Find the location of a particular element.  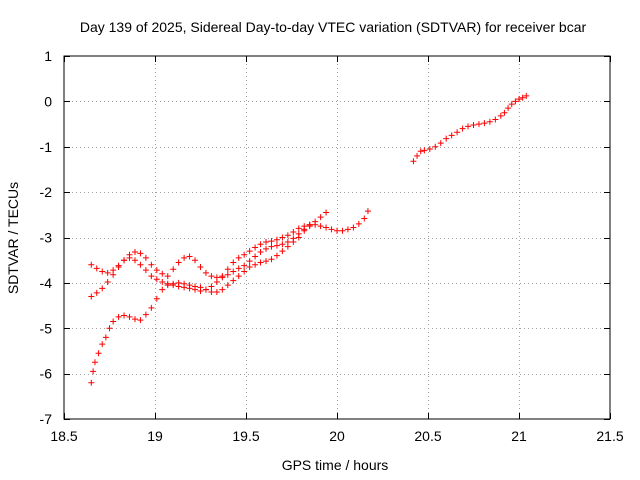

series-track-b is located at coordinates (229, 254).